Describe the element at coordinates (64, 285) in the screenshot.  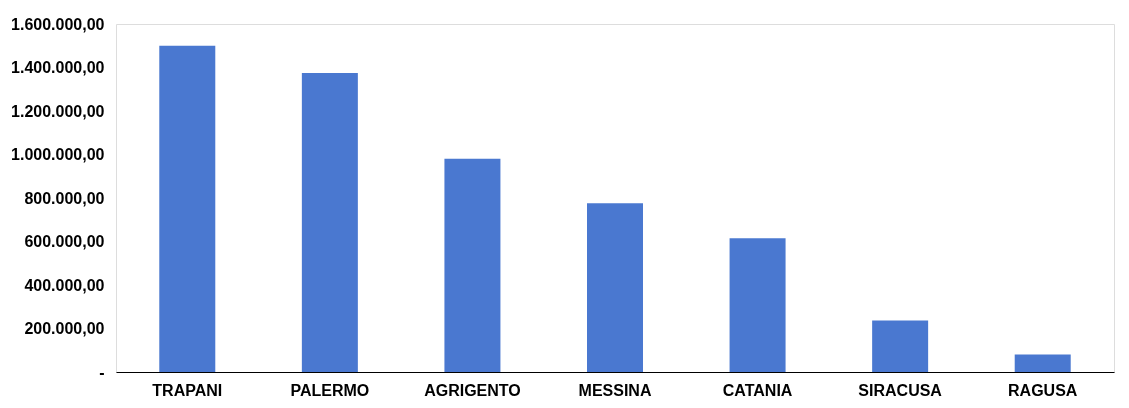
I see `y-tick-label: 400.000,00` at that location.